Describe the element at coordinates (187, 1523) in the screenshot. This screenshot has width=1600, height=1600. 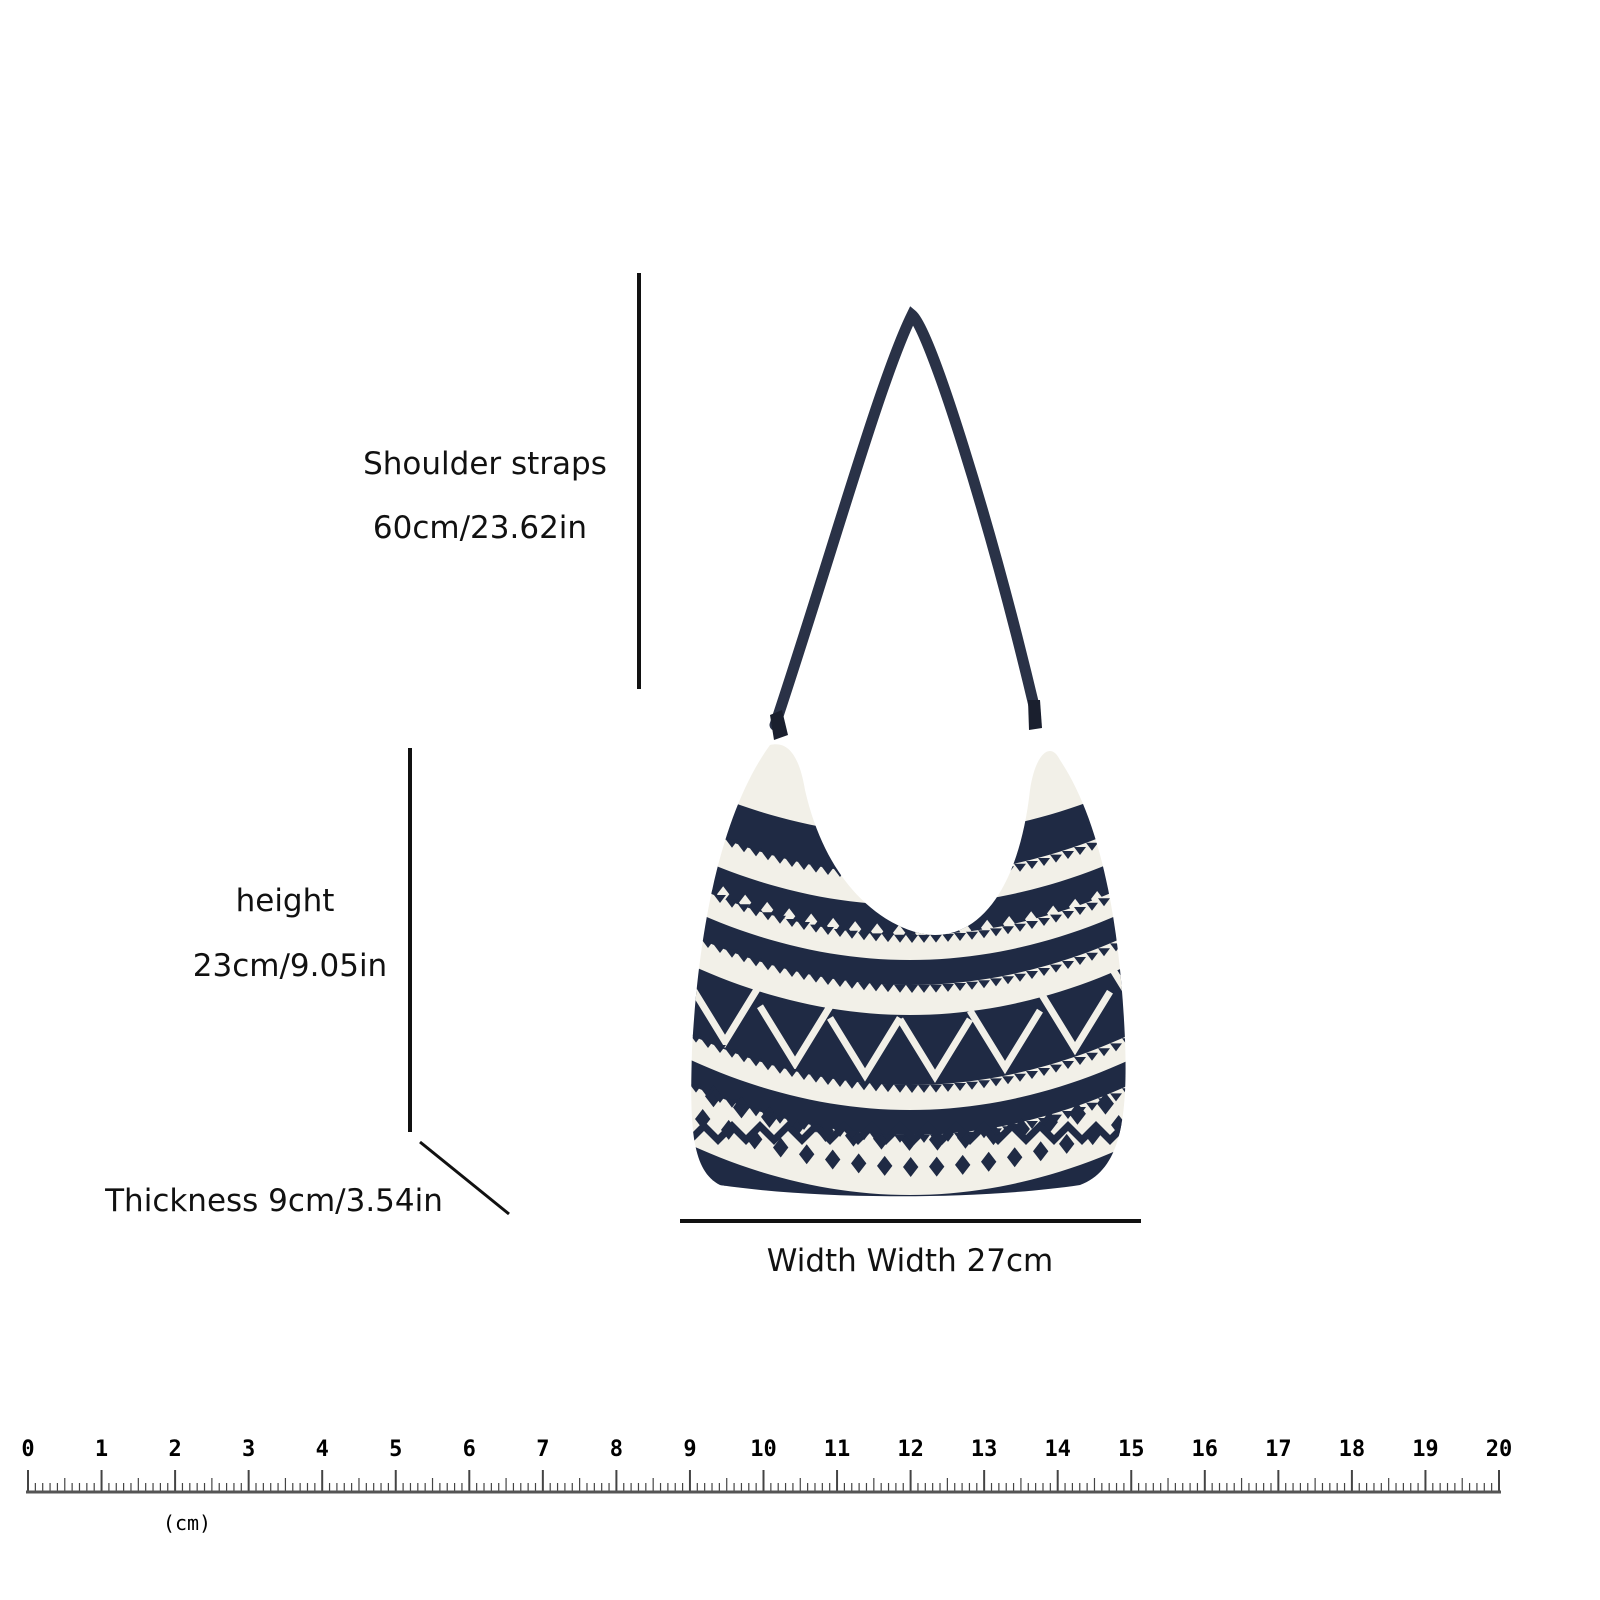
I see `ruler-unit-label: (cm)` at that location.